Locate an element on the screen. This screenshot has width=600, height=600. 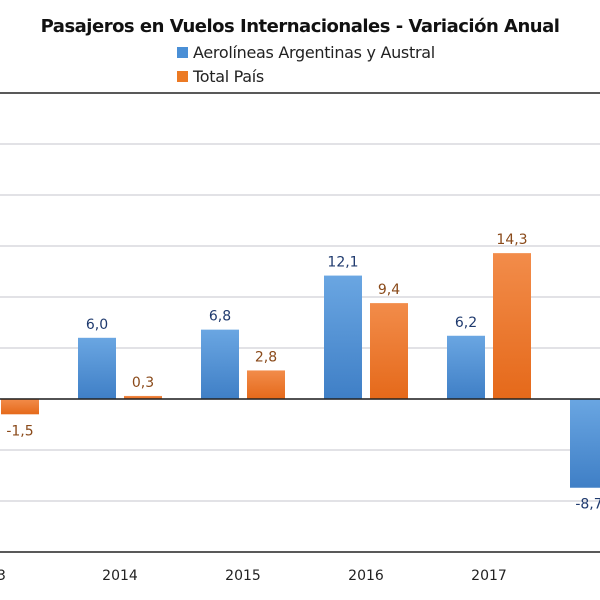
legend-swatch-orange is located at coordinates (182, 76).